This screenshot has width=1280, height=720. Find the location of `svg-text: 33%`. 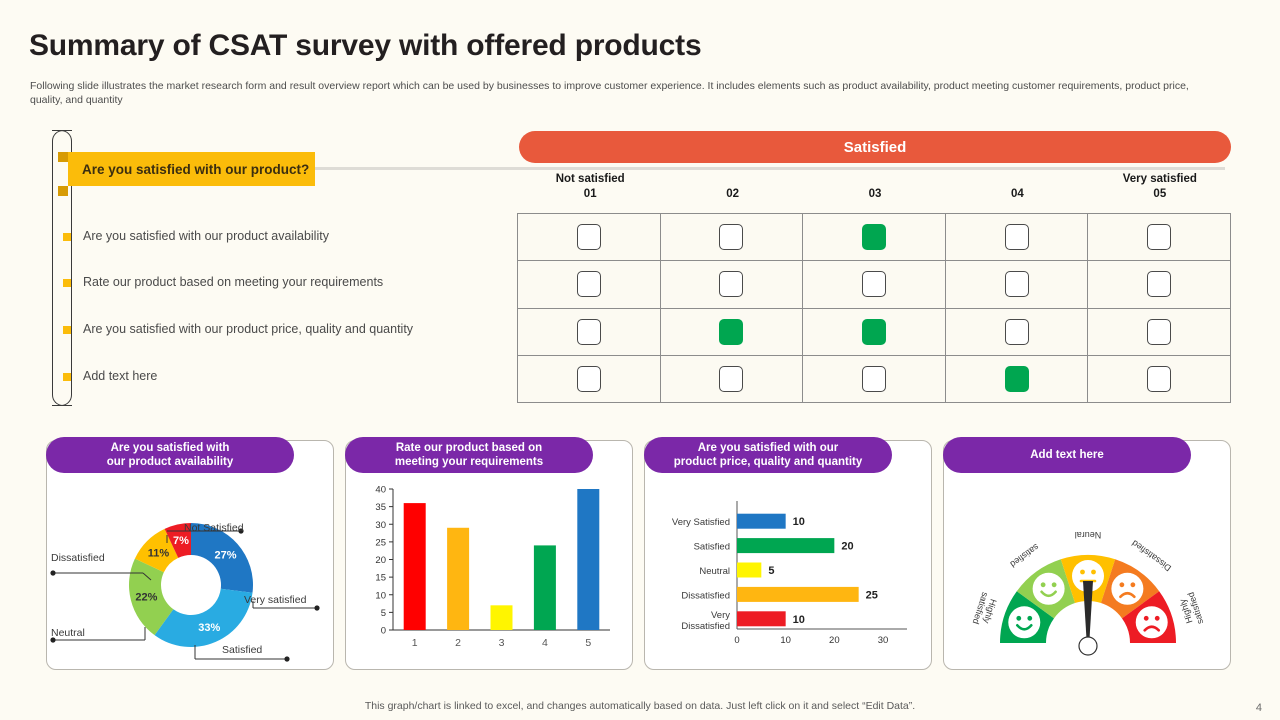

svg-text: 33% is located at coordinates (209, 628).